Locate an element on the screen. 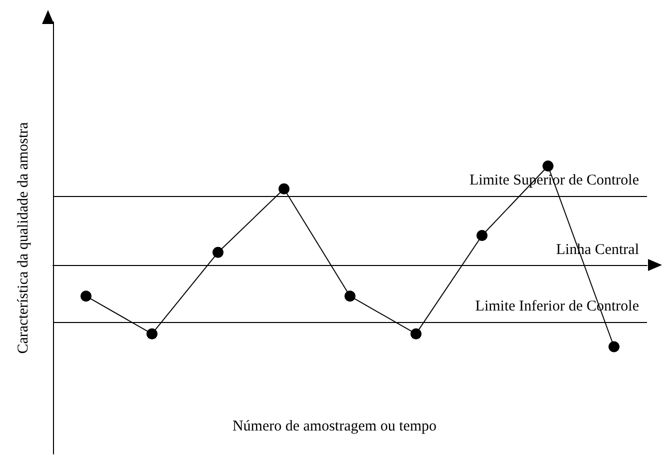 This screenshot has width=669, height=470. x-axis-title: Número de amostragem ou tempo is located at coordinates (334, 426).